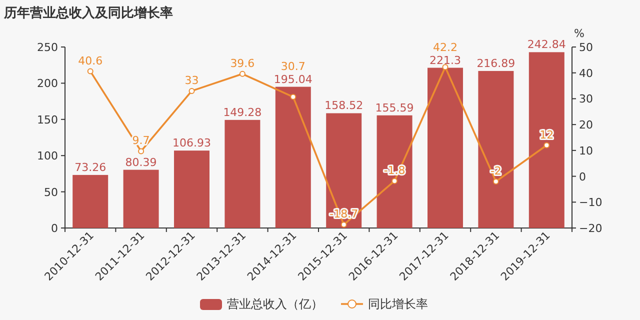 Image resolution: width=640 pixels, height=320 pixels. What do you see at coordinates (546, 45) in the screenshot?
I see `data-label: 242.84` at bounding box center [546, 45].